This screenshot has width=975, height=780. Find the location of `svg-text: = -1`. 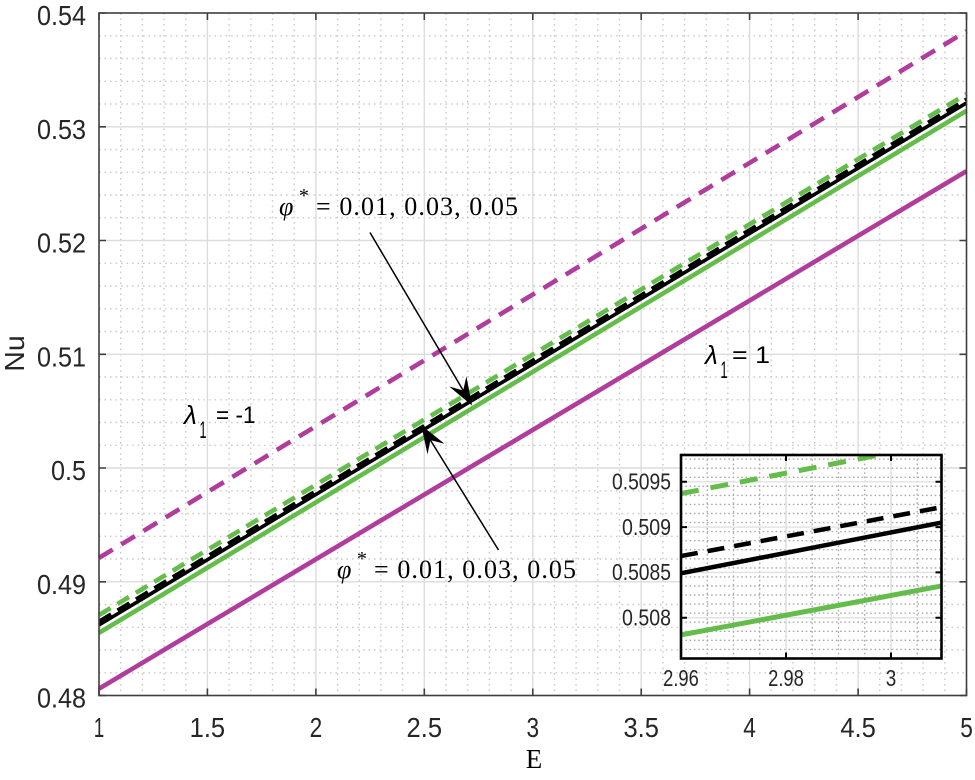

svg-text: = -1 is located at coordinates (236, 415).